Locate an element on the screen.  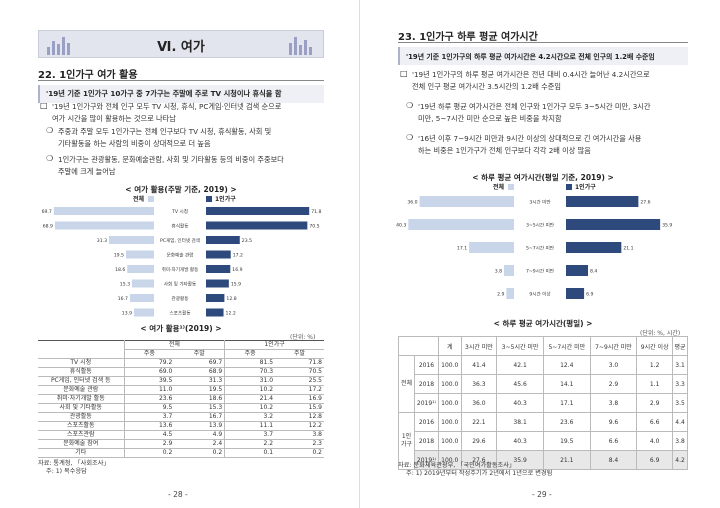
table-row: 2018 100.0 29.6 40.3 19.5 6.6 4.0 3.8 is located at coordinates (543, 441).